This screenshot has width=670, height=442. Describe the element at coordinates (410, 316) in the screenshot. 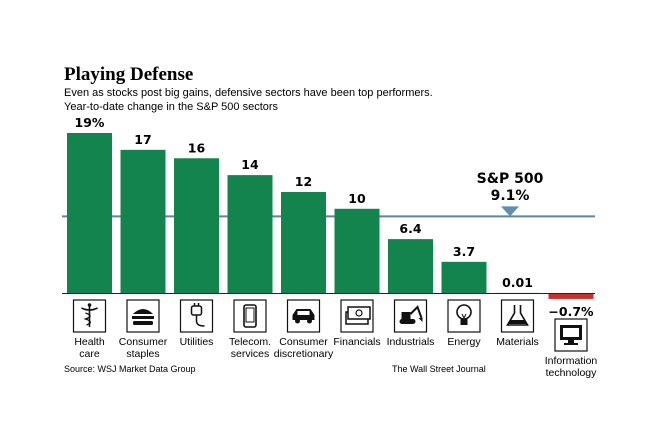

I see `excavator-icon` at that location.